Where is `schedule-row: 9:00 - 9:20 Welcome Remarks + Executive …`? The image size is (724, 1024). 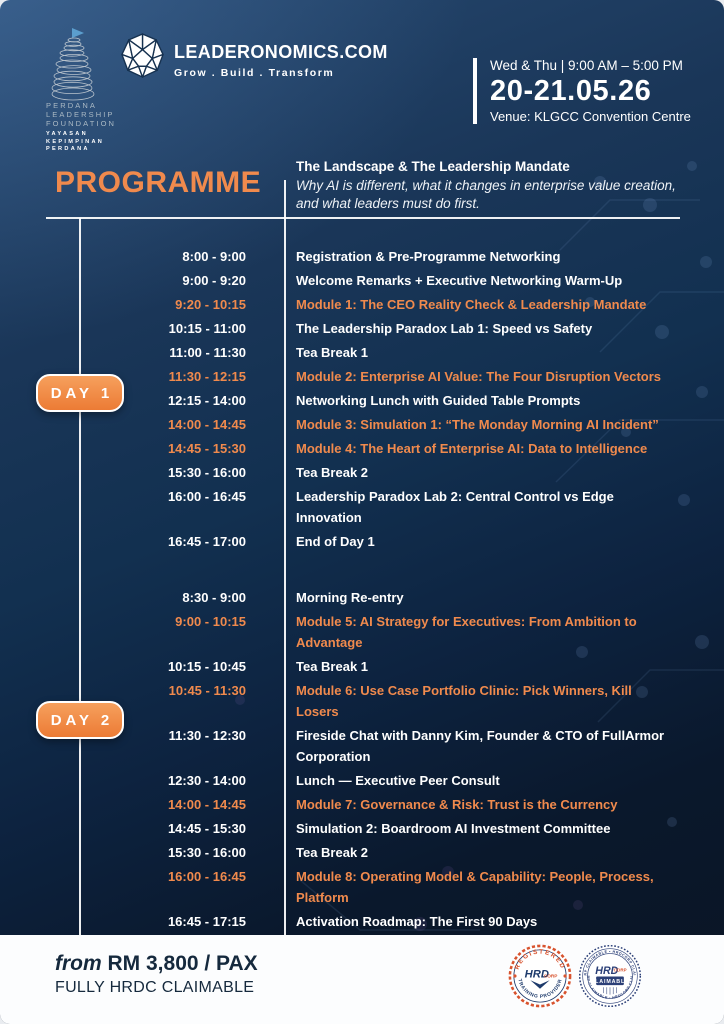
schedule-row: 9:00 - 9:20 Welcome Remarks + Executive … is located at coordinates (362, 280).